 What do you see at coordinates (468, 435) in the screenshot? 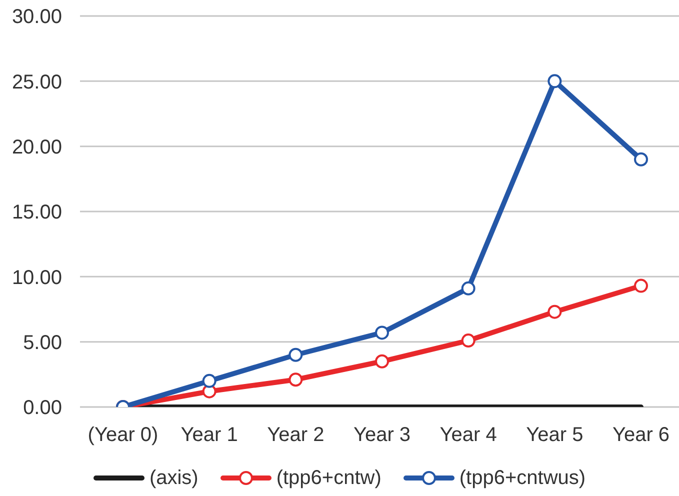
I see `x-tick-label: Year 4` at bounding box center [468, 435].